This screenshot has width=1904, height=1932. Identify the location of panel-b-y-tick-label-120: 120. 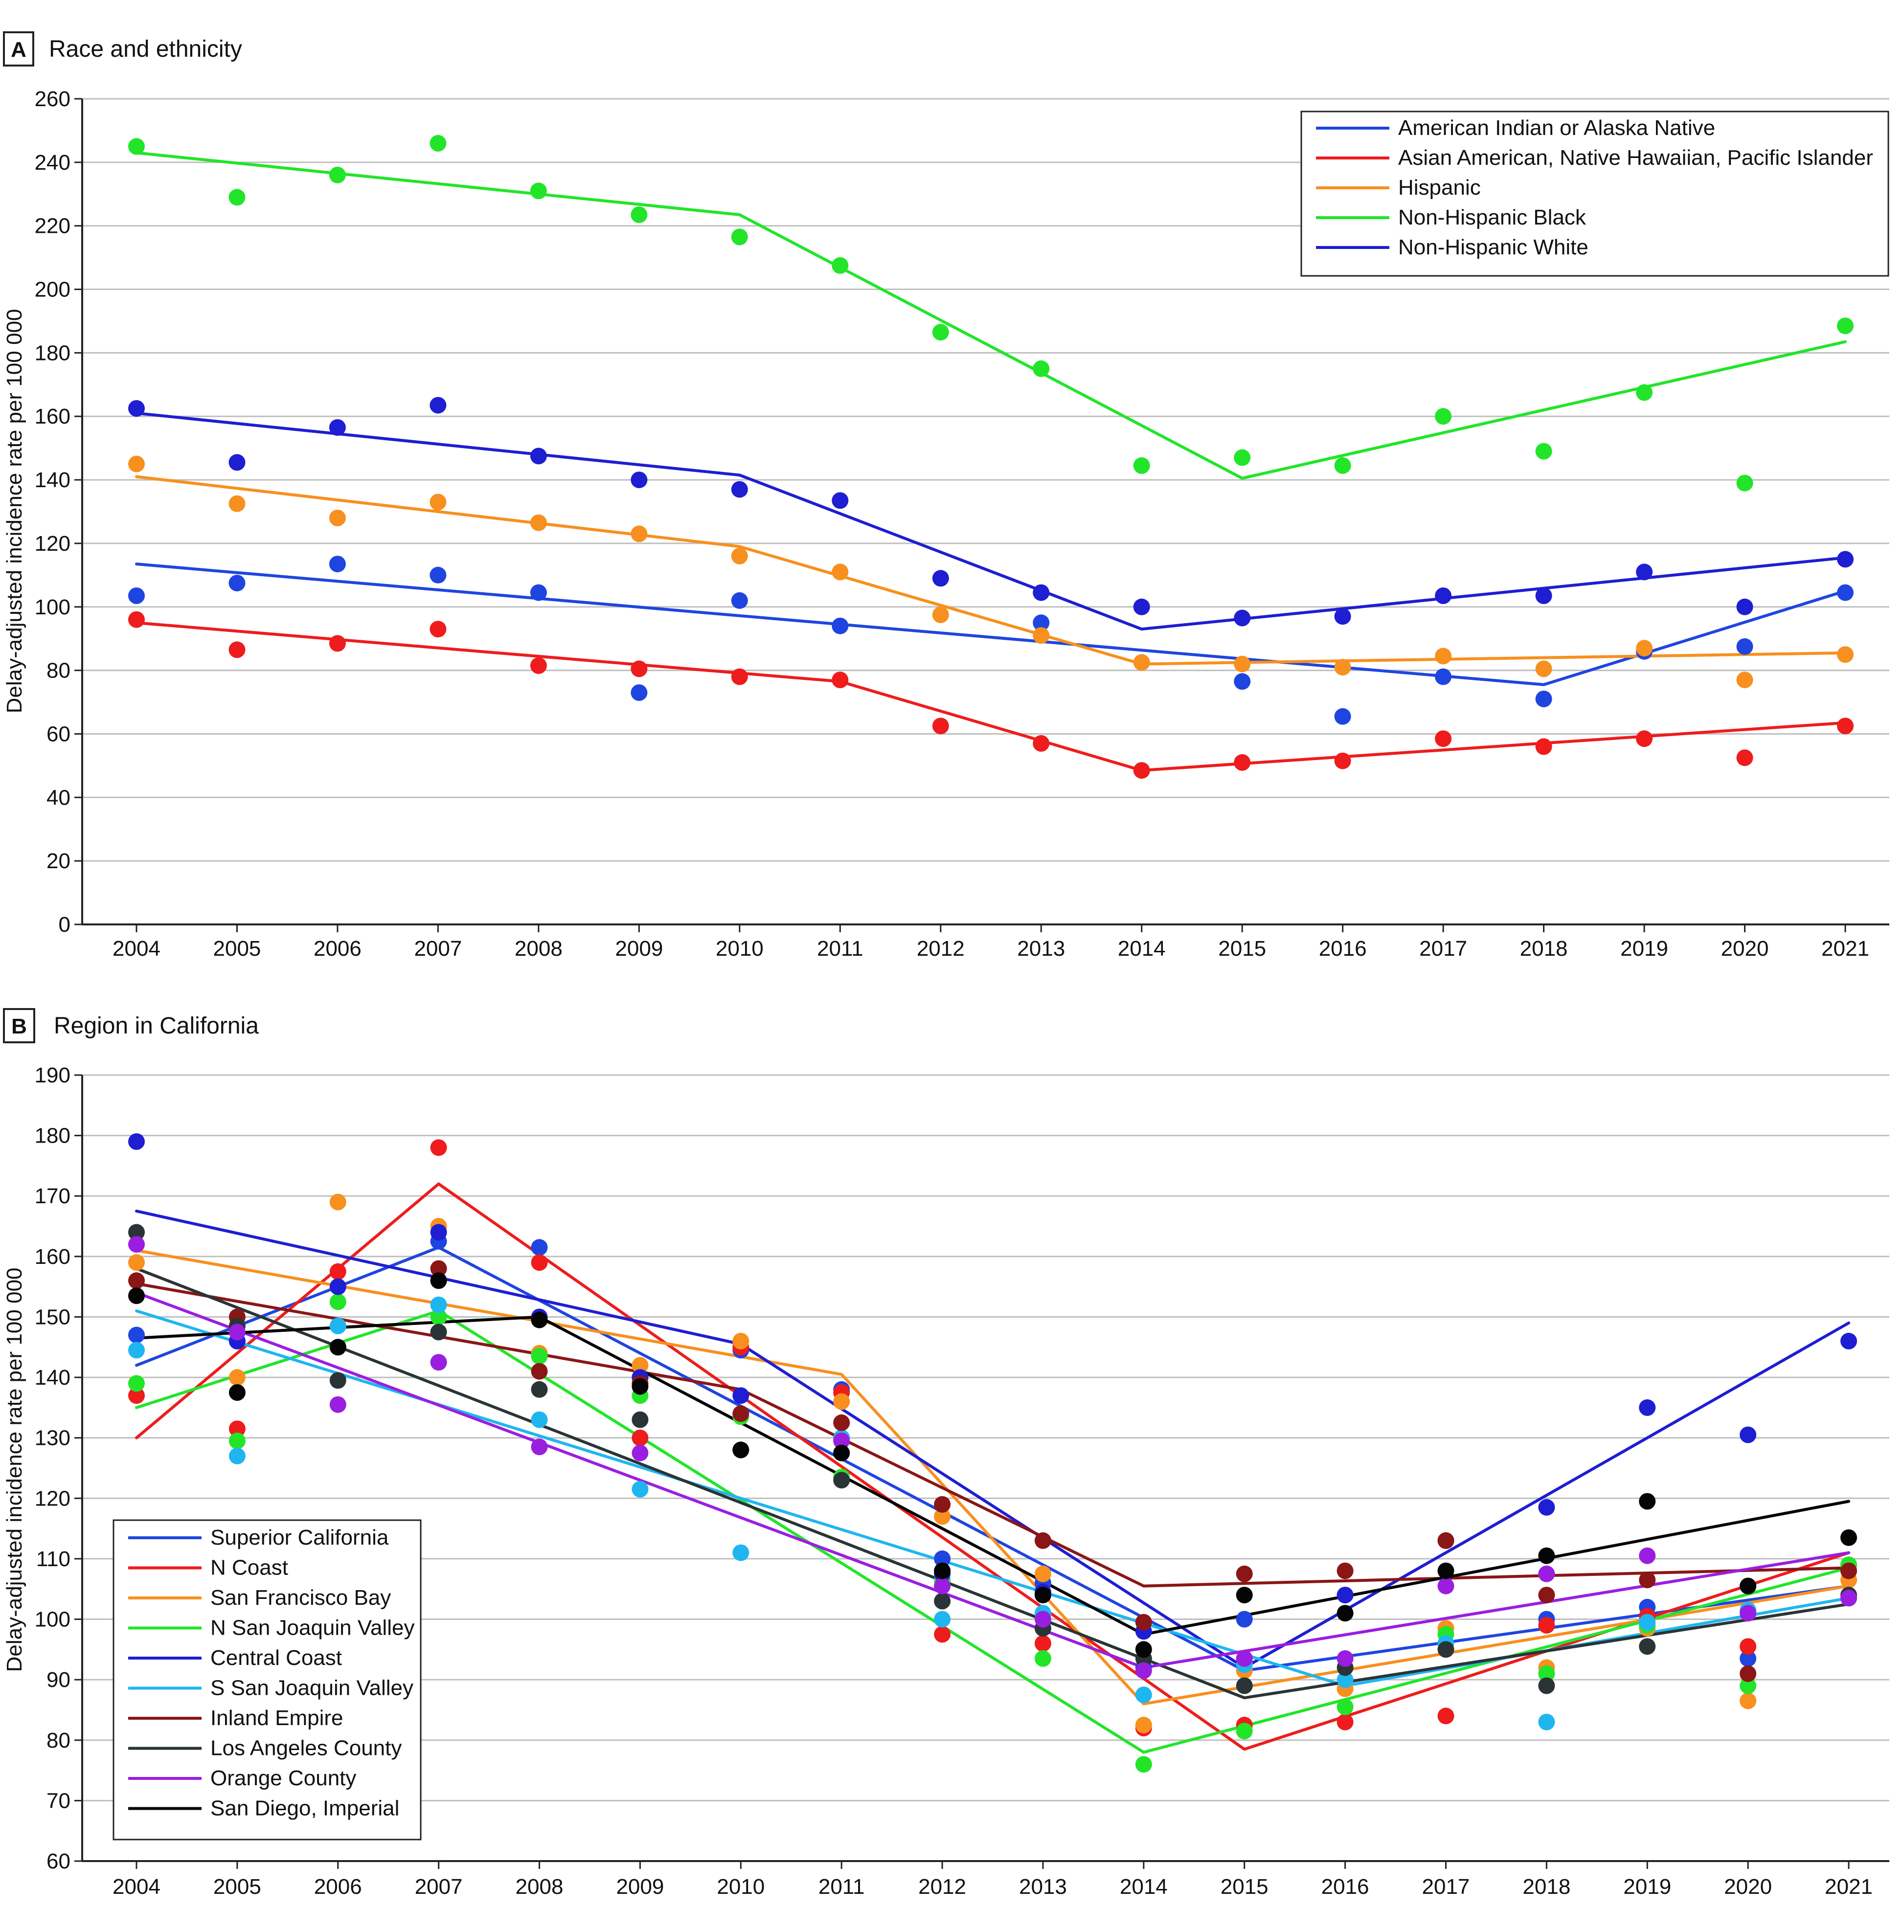
(52, 1498).